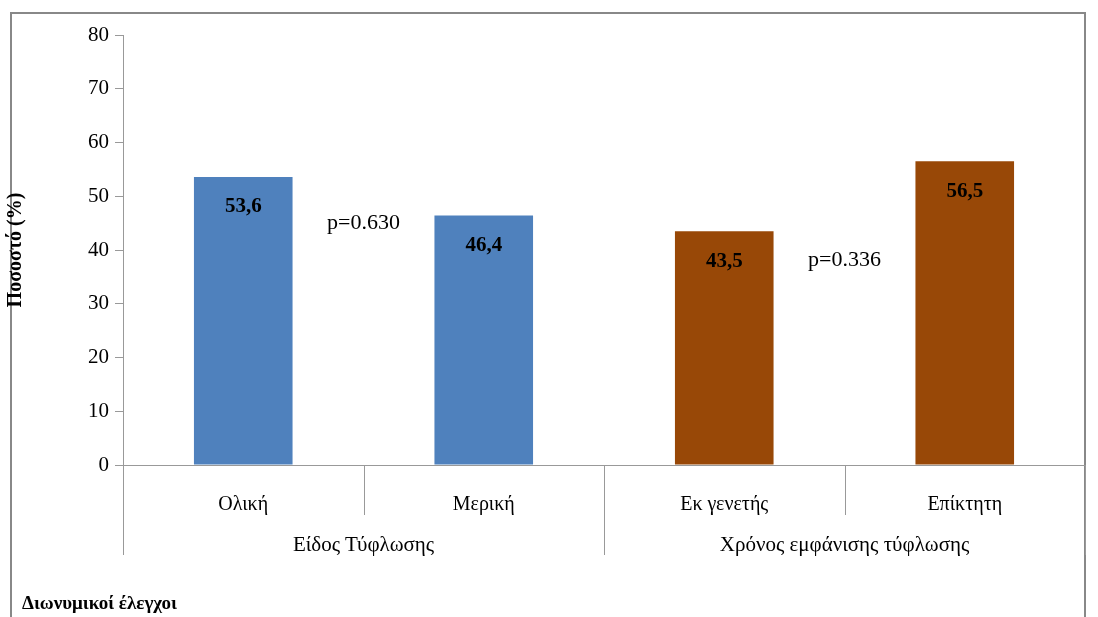 The image size is (1098, 617). What do you see at coordinates (98, 302) in the screenshot?
I see `y-tick-label: 30` at bounding box center [98, 302].